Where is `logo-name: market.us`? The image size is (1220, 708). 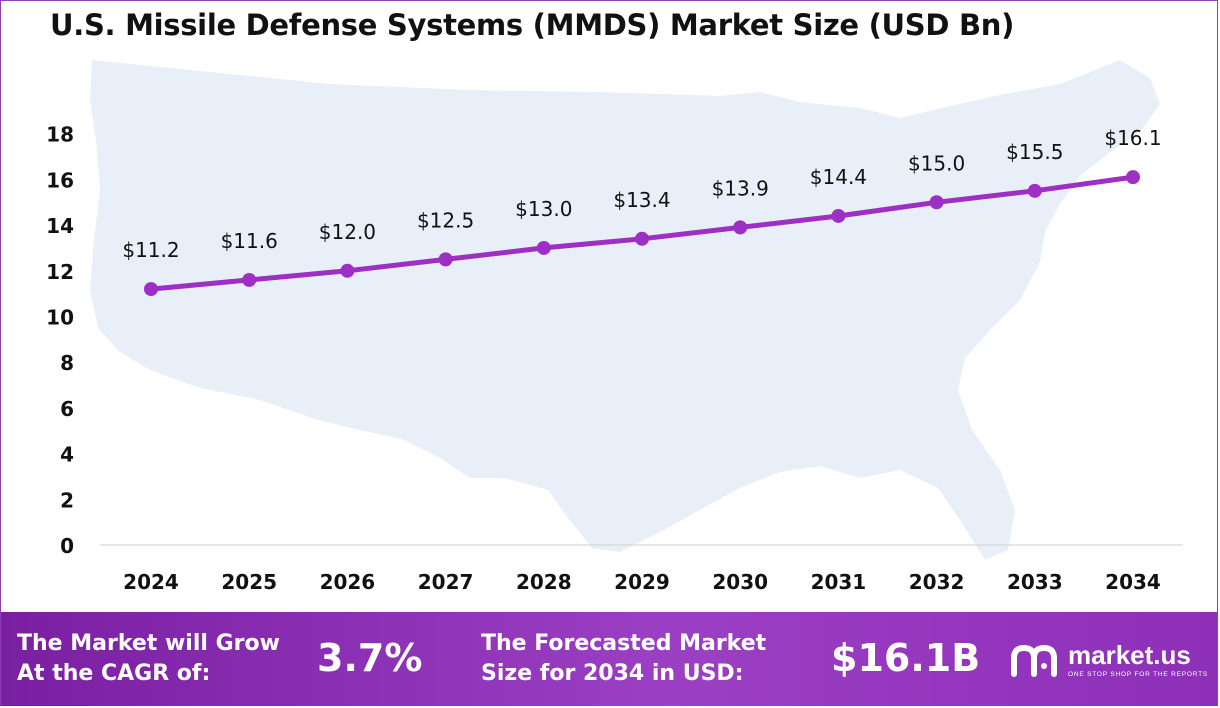 logo-name: market.us is located at coordinates (1129, 655).